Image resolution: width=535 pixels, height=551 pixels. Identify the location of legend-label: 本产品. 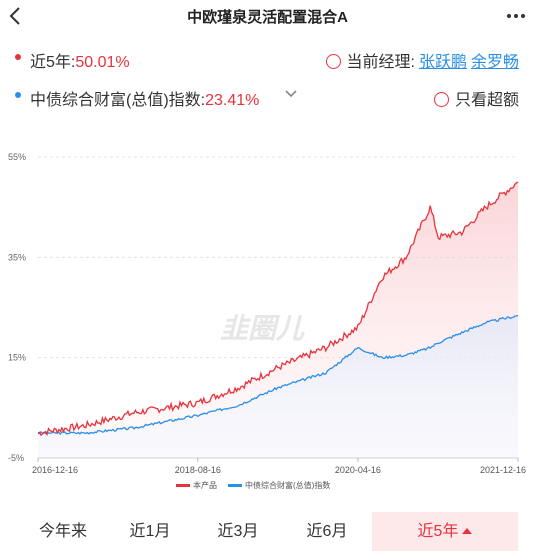
(205, 485).